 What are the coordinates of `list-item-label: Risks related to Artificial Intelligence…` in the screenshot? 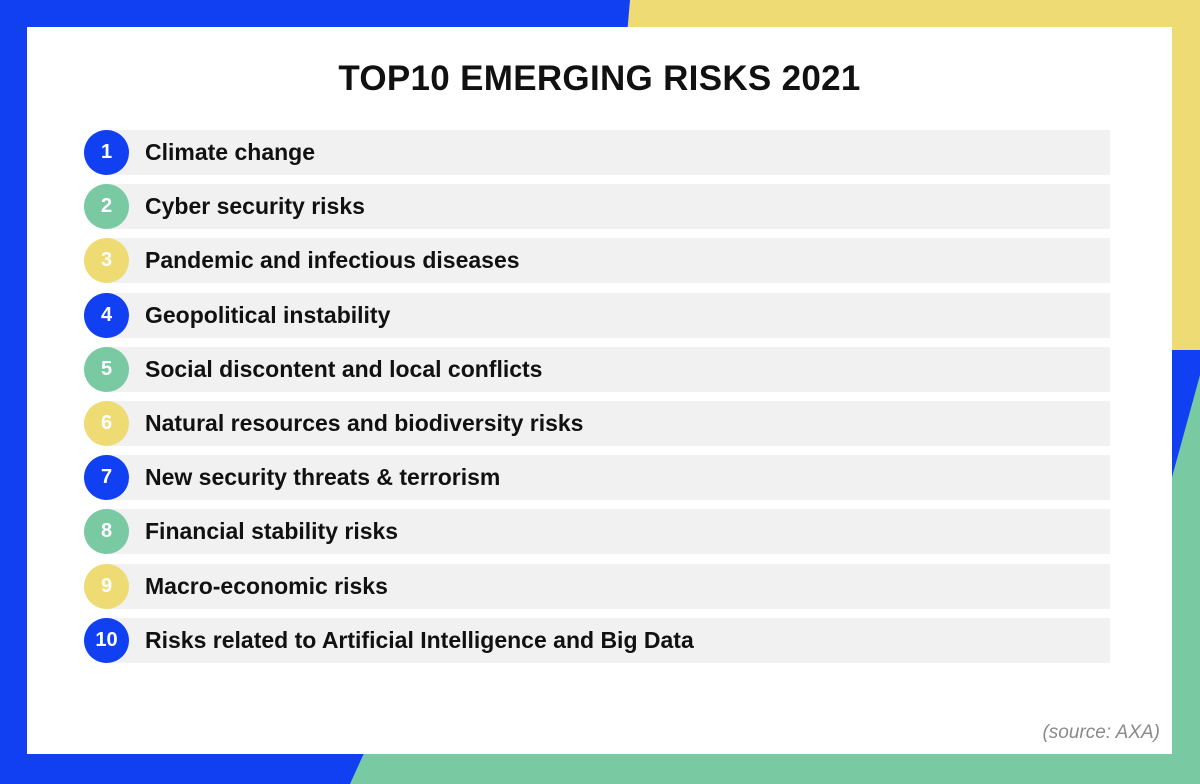 It's located at (419, 639).